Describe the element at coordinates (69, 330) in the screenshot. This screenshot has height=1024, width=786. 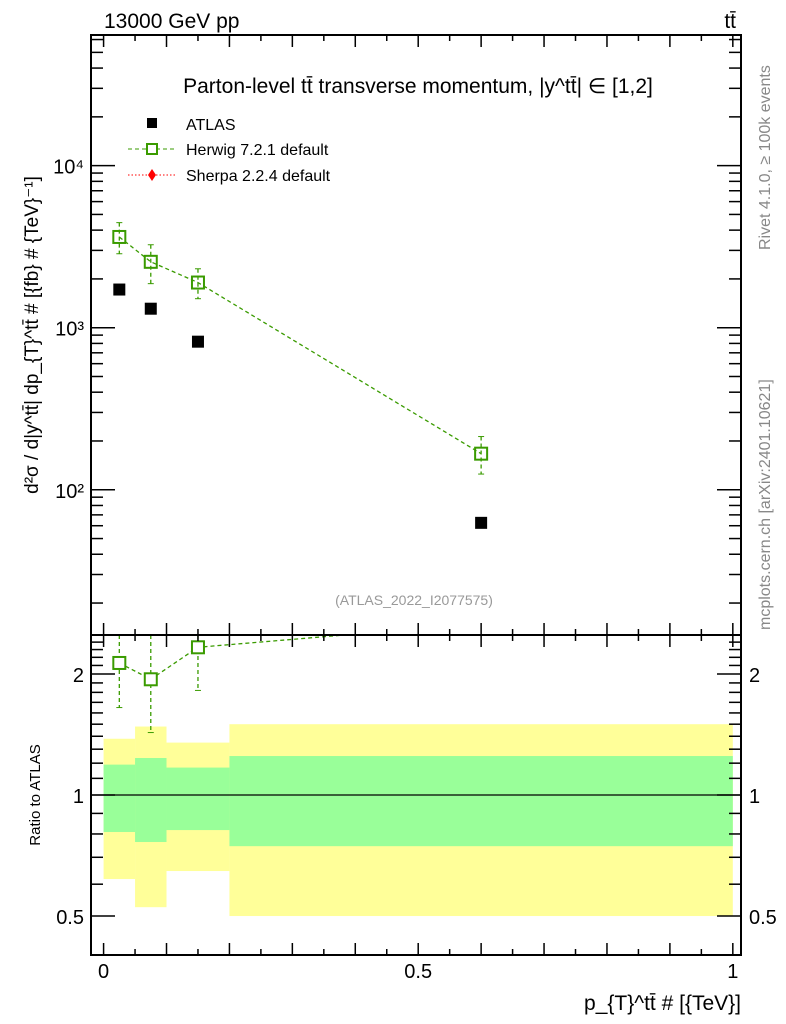
I see `y-tick-label: 10³` at that location.